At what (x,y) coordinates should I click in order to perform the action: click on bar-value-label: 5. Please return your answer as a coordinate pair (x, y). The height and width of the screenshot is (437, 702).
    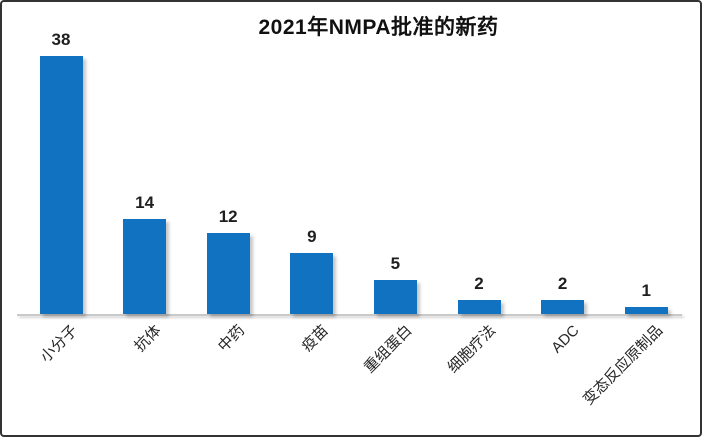
    Looking at the image, I should click on (395, 264).